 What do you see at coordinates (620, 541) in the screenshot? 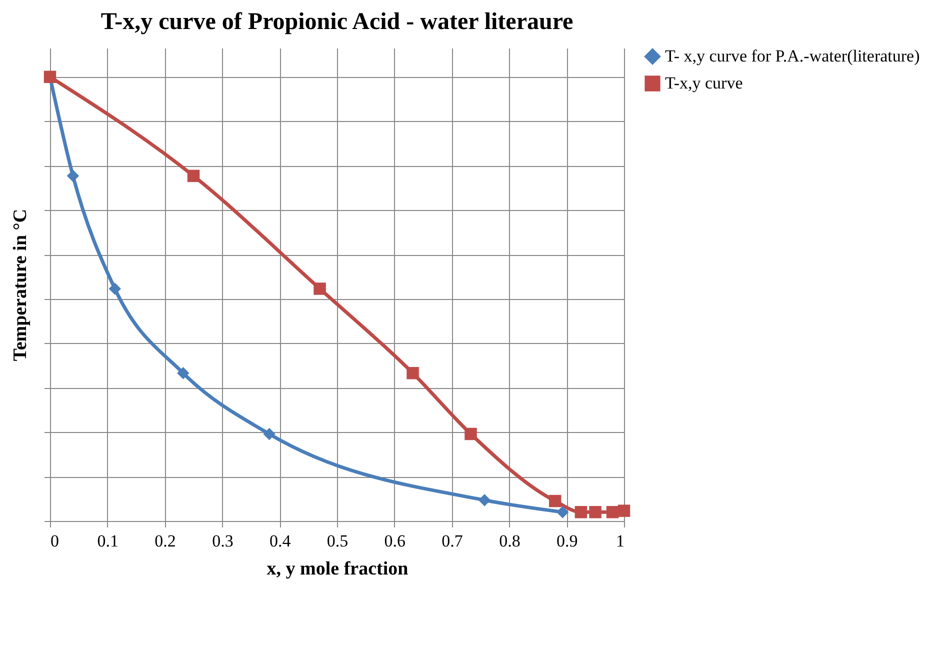
I see `x-tick-label: 1` at bounding box center [620, 541].